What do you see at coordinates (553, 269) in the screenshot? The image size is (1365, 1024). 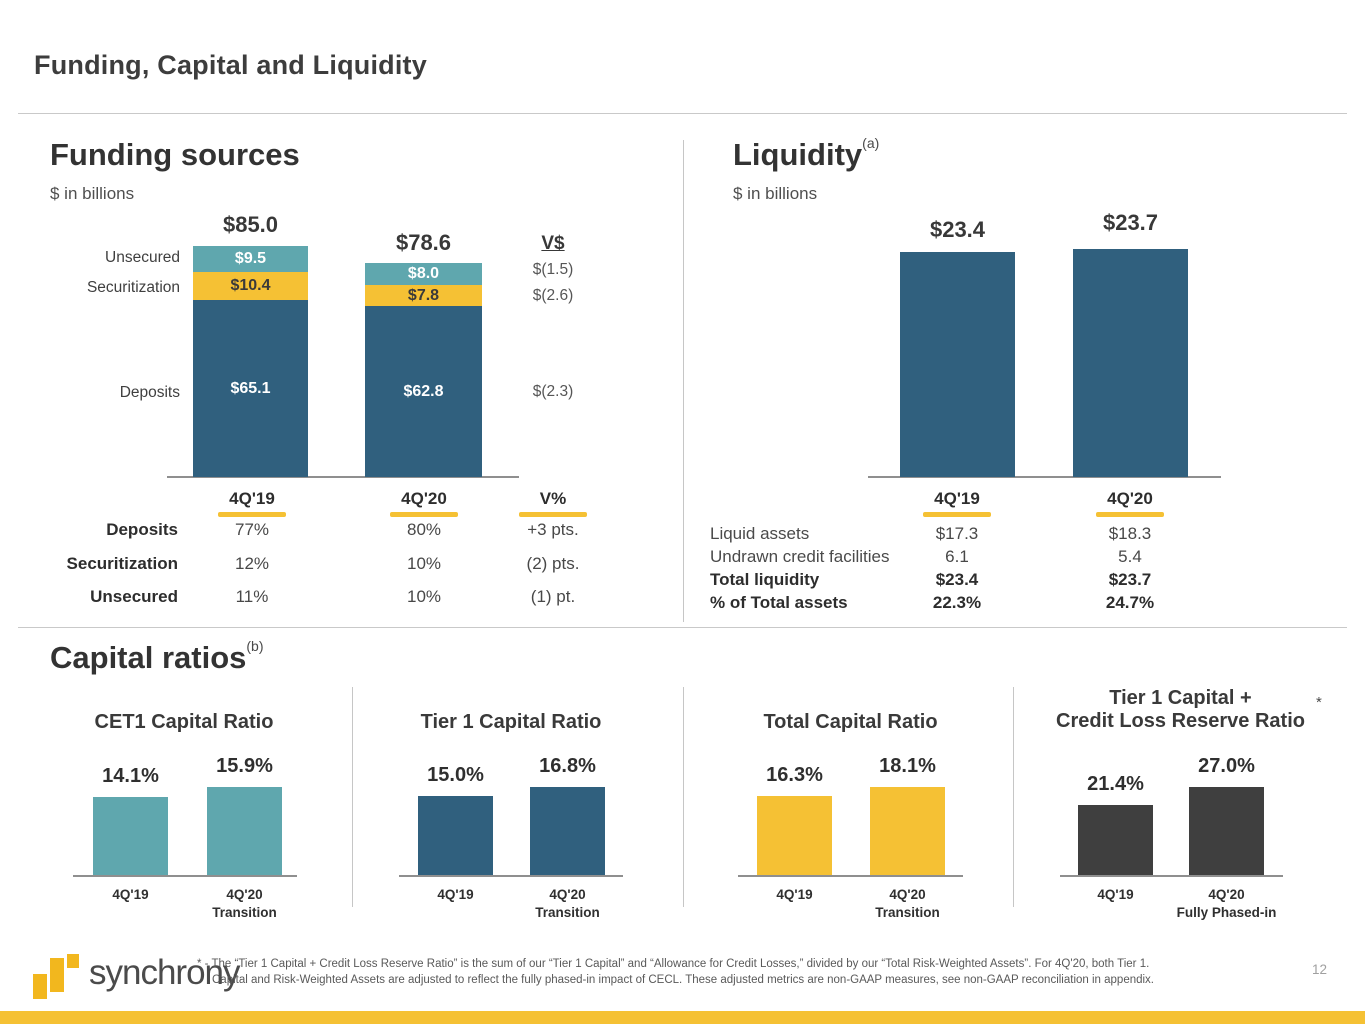 I see `variance-unsecured: $(1.5)` at bounding box center [553, 269].